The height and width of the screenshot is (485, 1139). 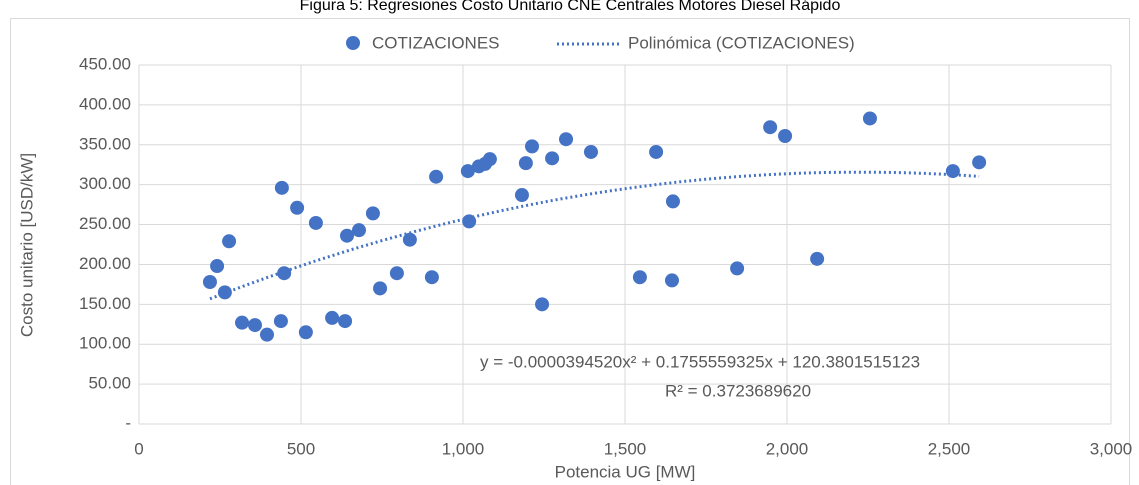 What do you see at coordinates (625, 471) in the screenshot?
I see `x-axis-label: Potencia UG [MW]` at bounding box center [625, 471].